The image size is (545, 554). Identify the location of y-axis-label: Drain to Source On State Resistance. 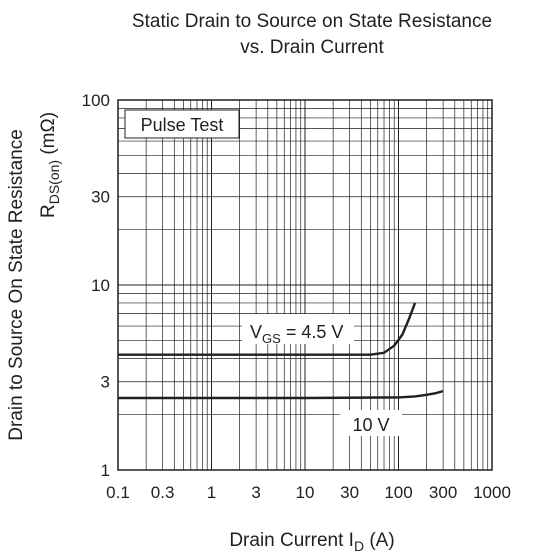
(16, 285).